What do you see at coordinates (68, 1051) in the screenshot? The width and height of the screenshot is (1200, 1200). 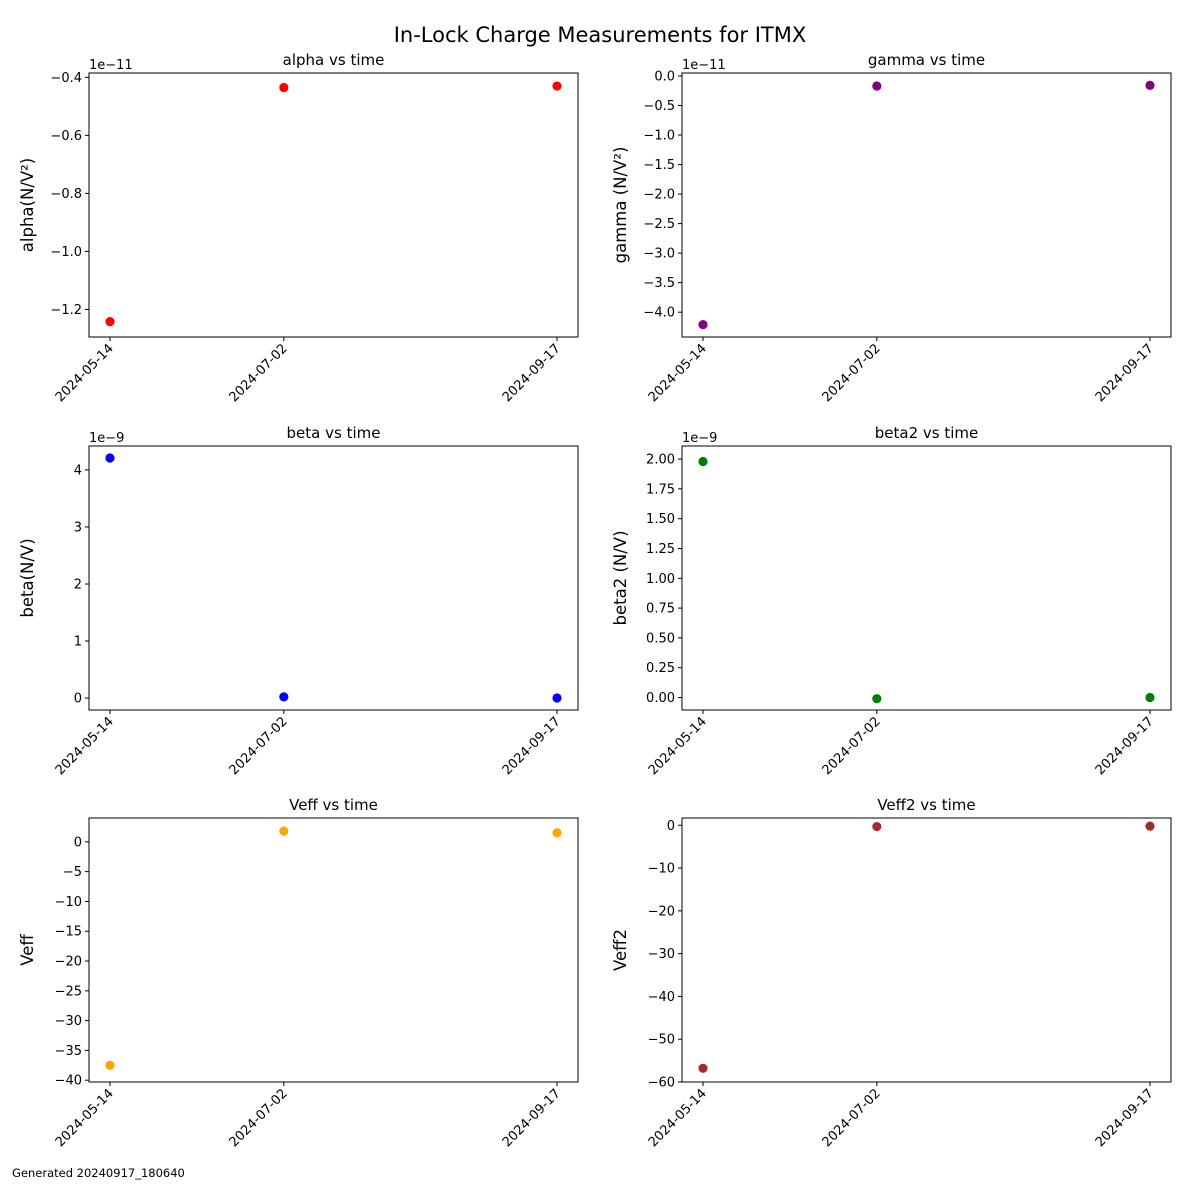 I see `y-tick-label: −35` at bounding box center [68, 1051].